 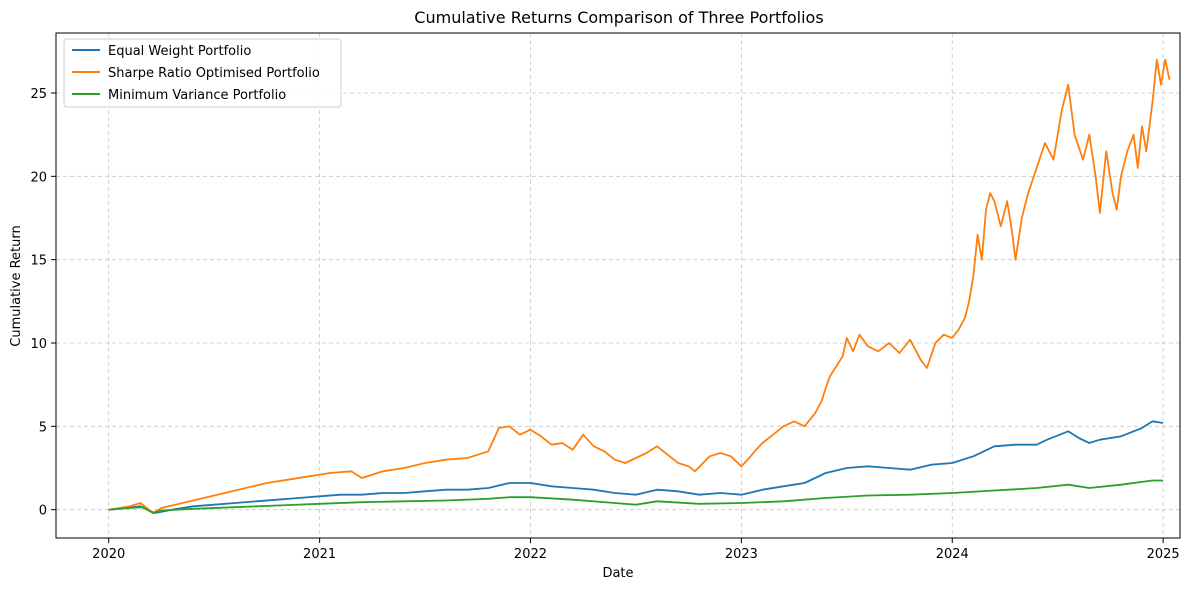 I want to click on y-axis: 0 5 10 15 20 25, so click(x=43, y=303).